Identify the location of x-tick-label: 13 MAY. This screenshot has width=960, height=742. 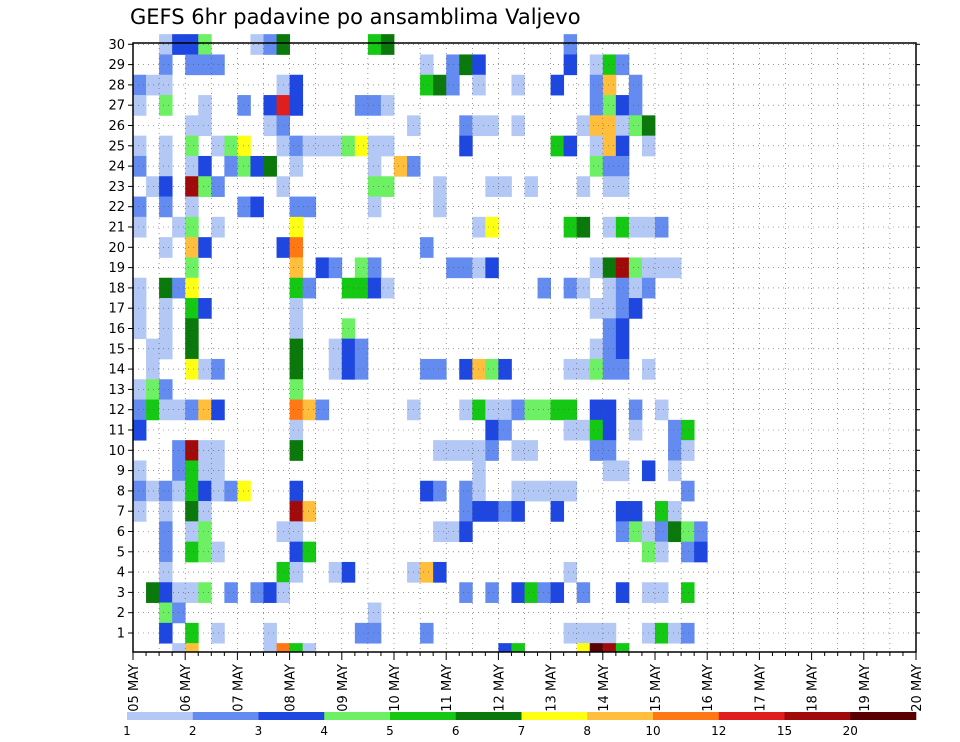
(552, 688).